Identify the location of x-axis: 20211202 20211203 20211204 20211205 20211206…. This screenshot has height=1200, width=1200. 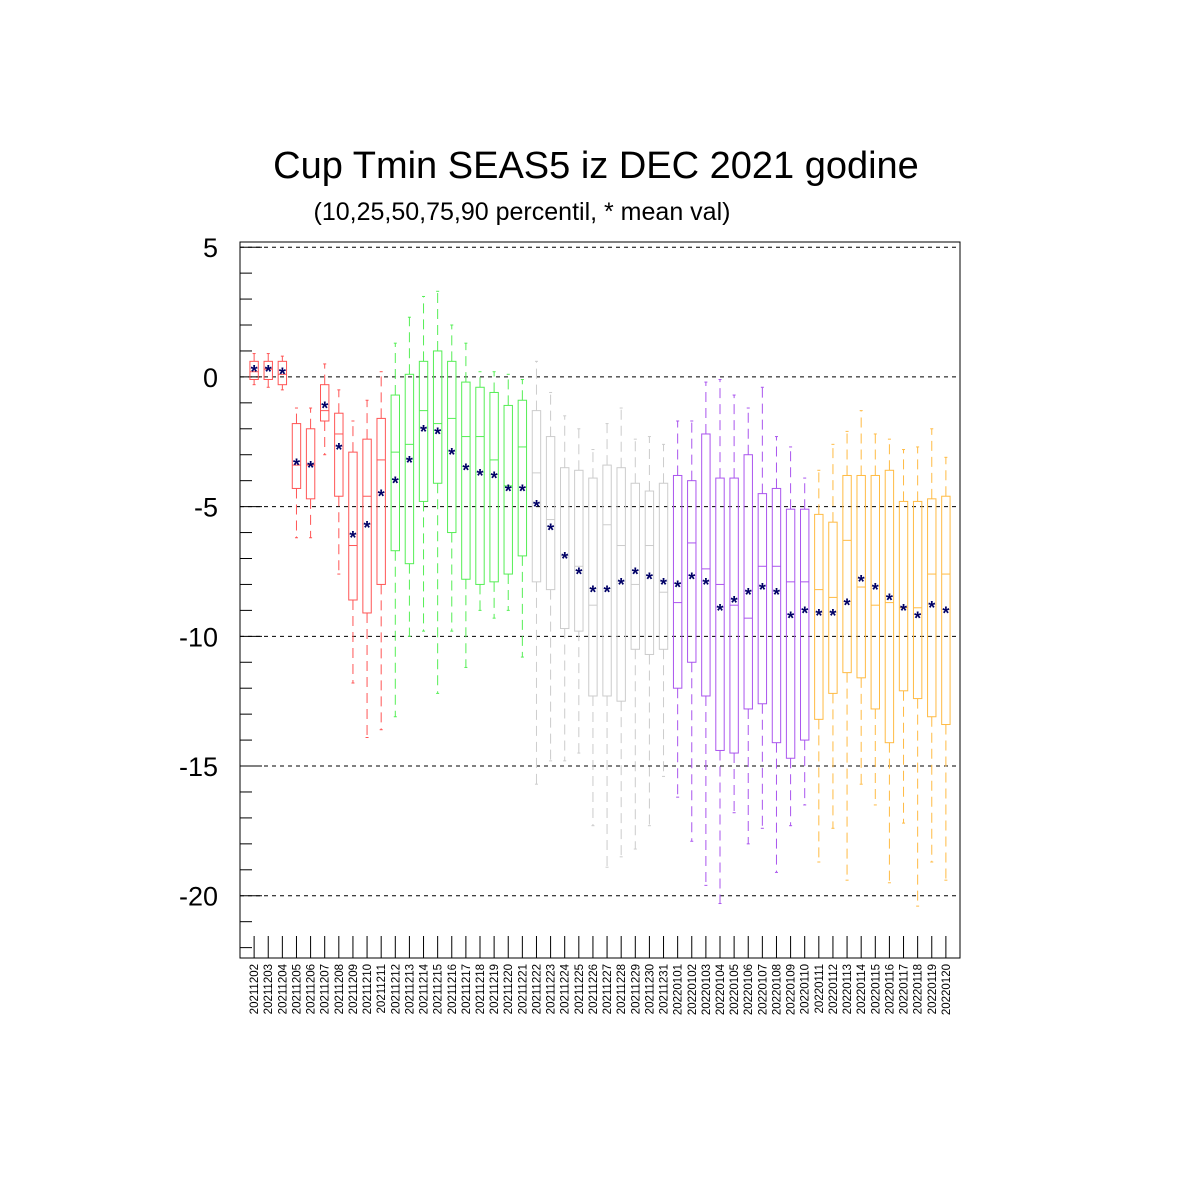
(601, 975).